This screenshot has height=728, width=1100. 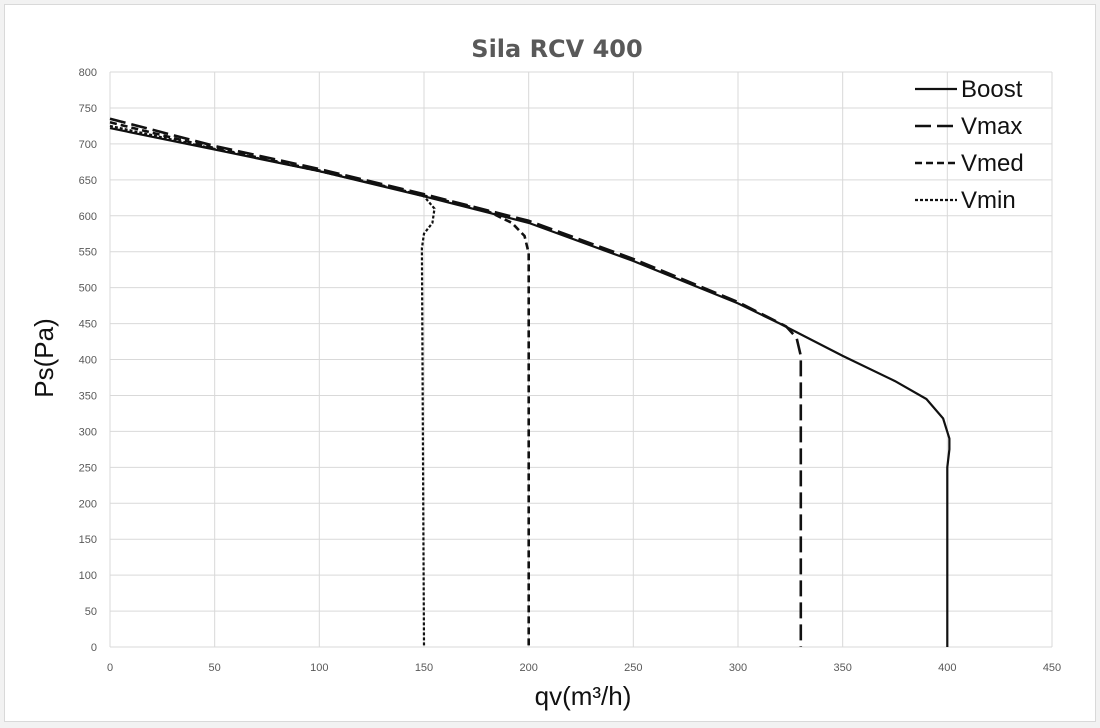 I want to click on legend: Boost Vmax Vmed Vmin, so click(x=969, y=145).